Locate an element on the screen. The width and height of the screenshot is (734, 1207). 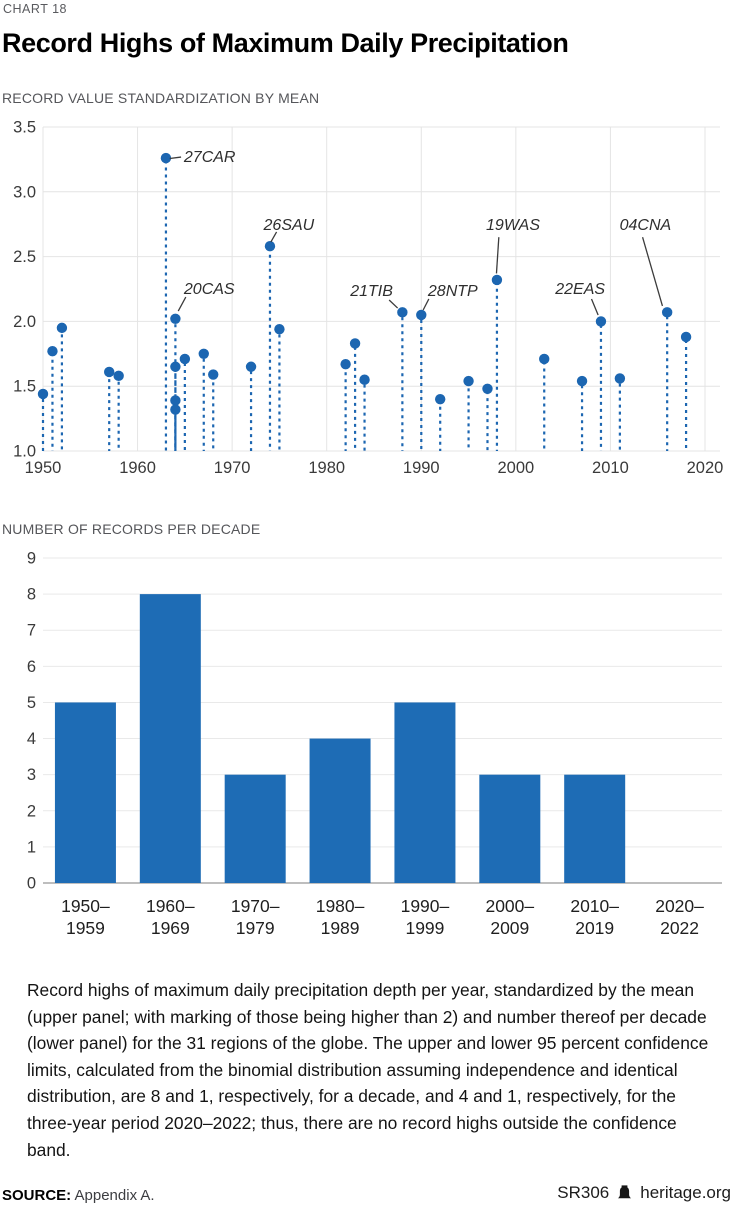
source-line: SOURCE: Appendix A. is located at coordinates (78, 1195).